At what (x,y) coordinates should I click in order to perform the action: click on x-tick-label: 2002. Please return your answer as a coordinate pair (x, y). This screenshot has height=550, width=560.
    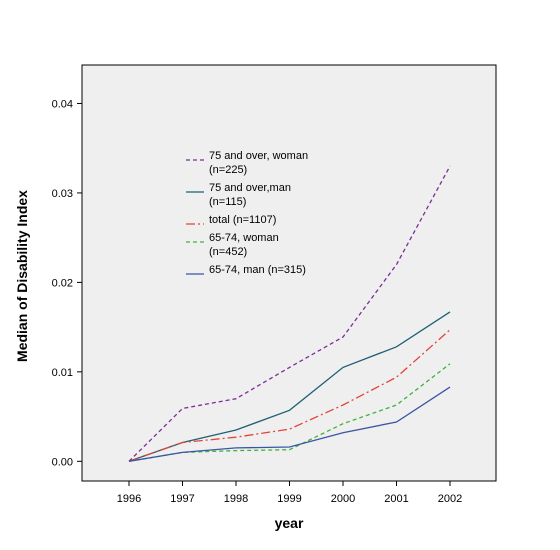
    Looking at the image, I should click on (450, 499).